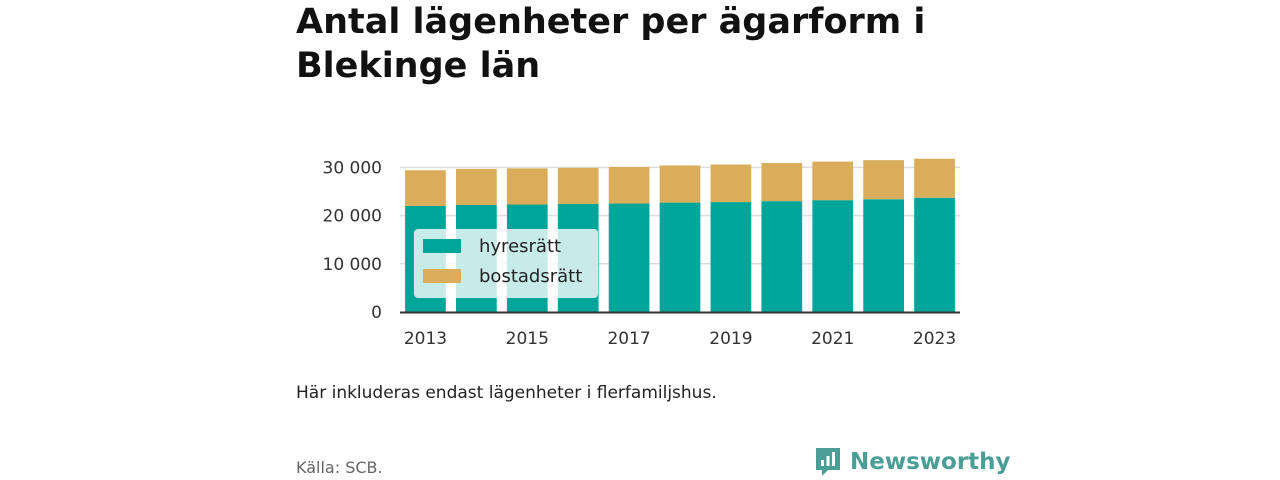  What do you see at coordinates (680, 184) in the screenshot?
I see `bar-bostadsratt-2018` at bounding box center [680, 184].